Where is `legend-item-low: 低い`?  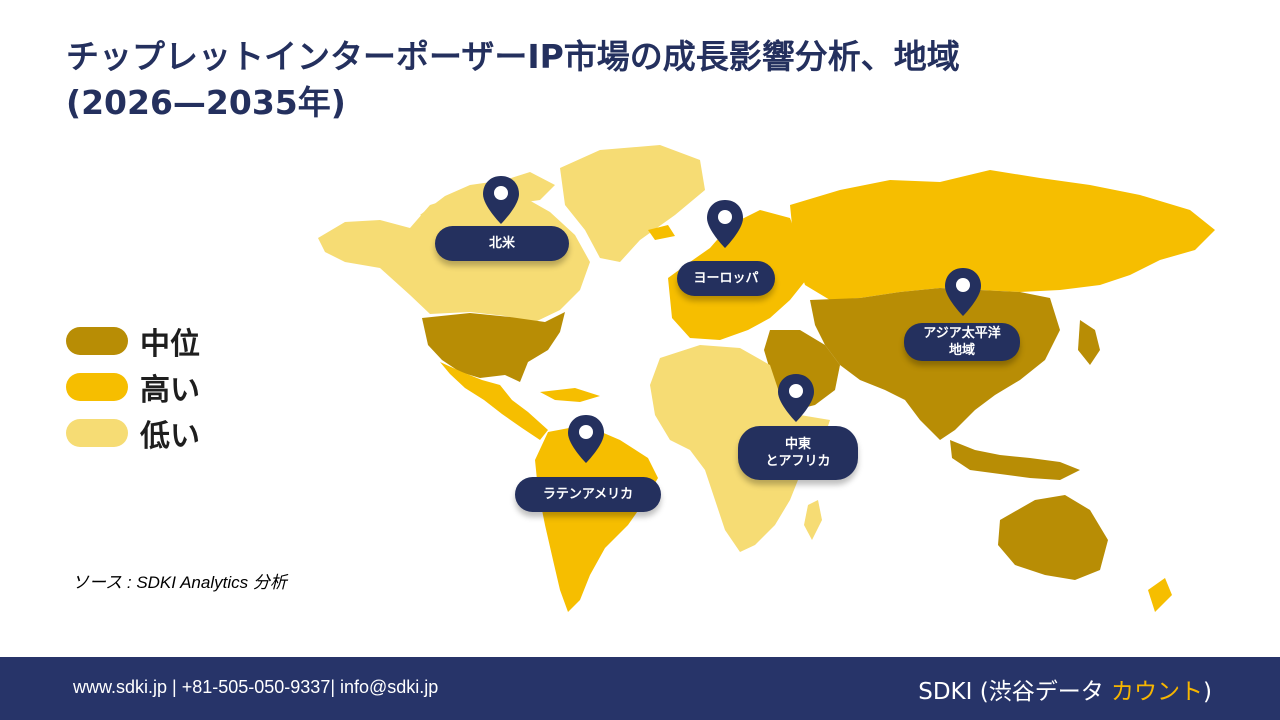
legend-item-low: 低い is located at coordinates (133, 433).